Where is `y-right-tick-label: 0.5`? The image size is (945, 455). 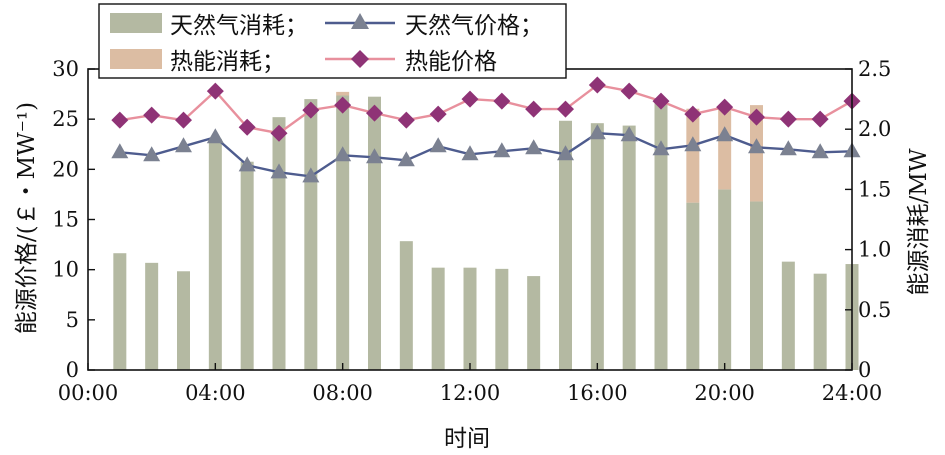 y-right-tick-label: 0.5 is located at coordinates (874, 310).